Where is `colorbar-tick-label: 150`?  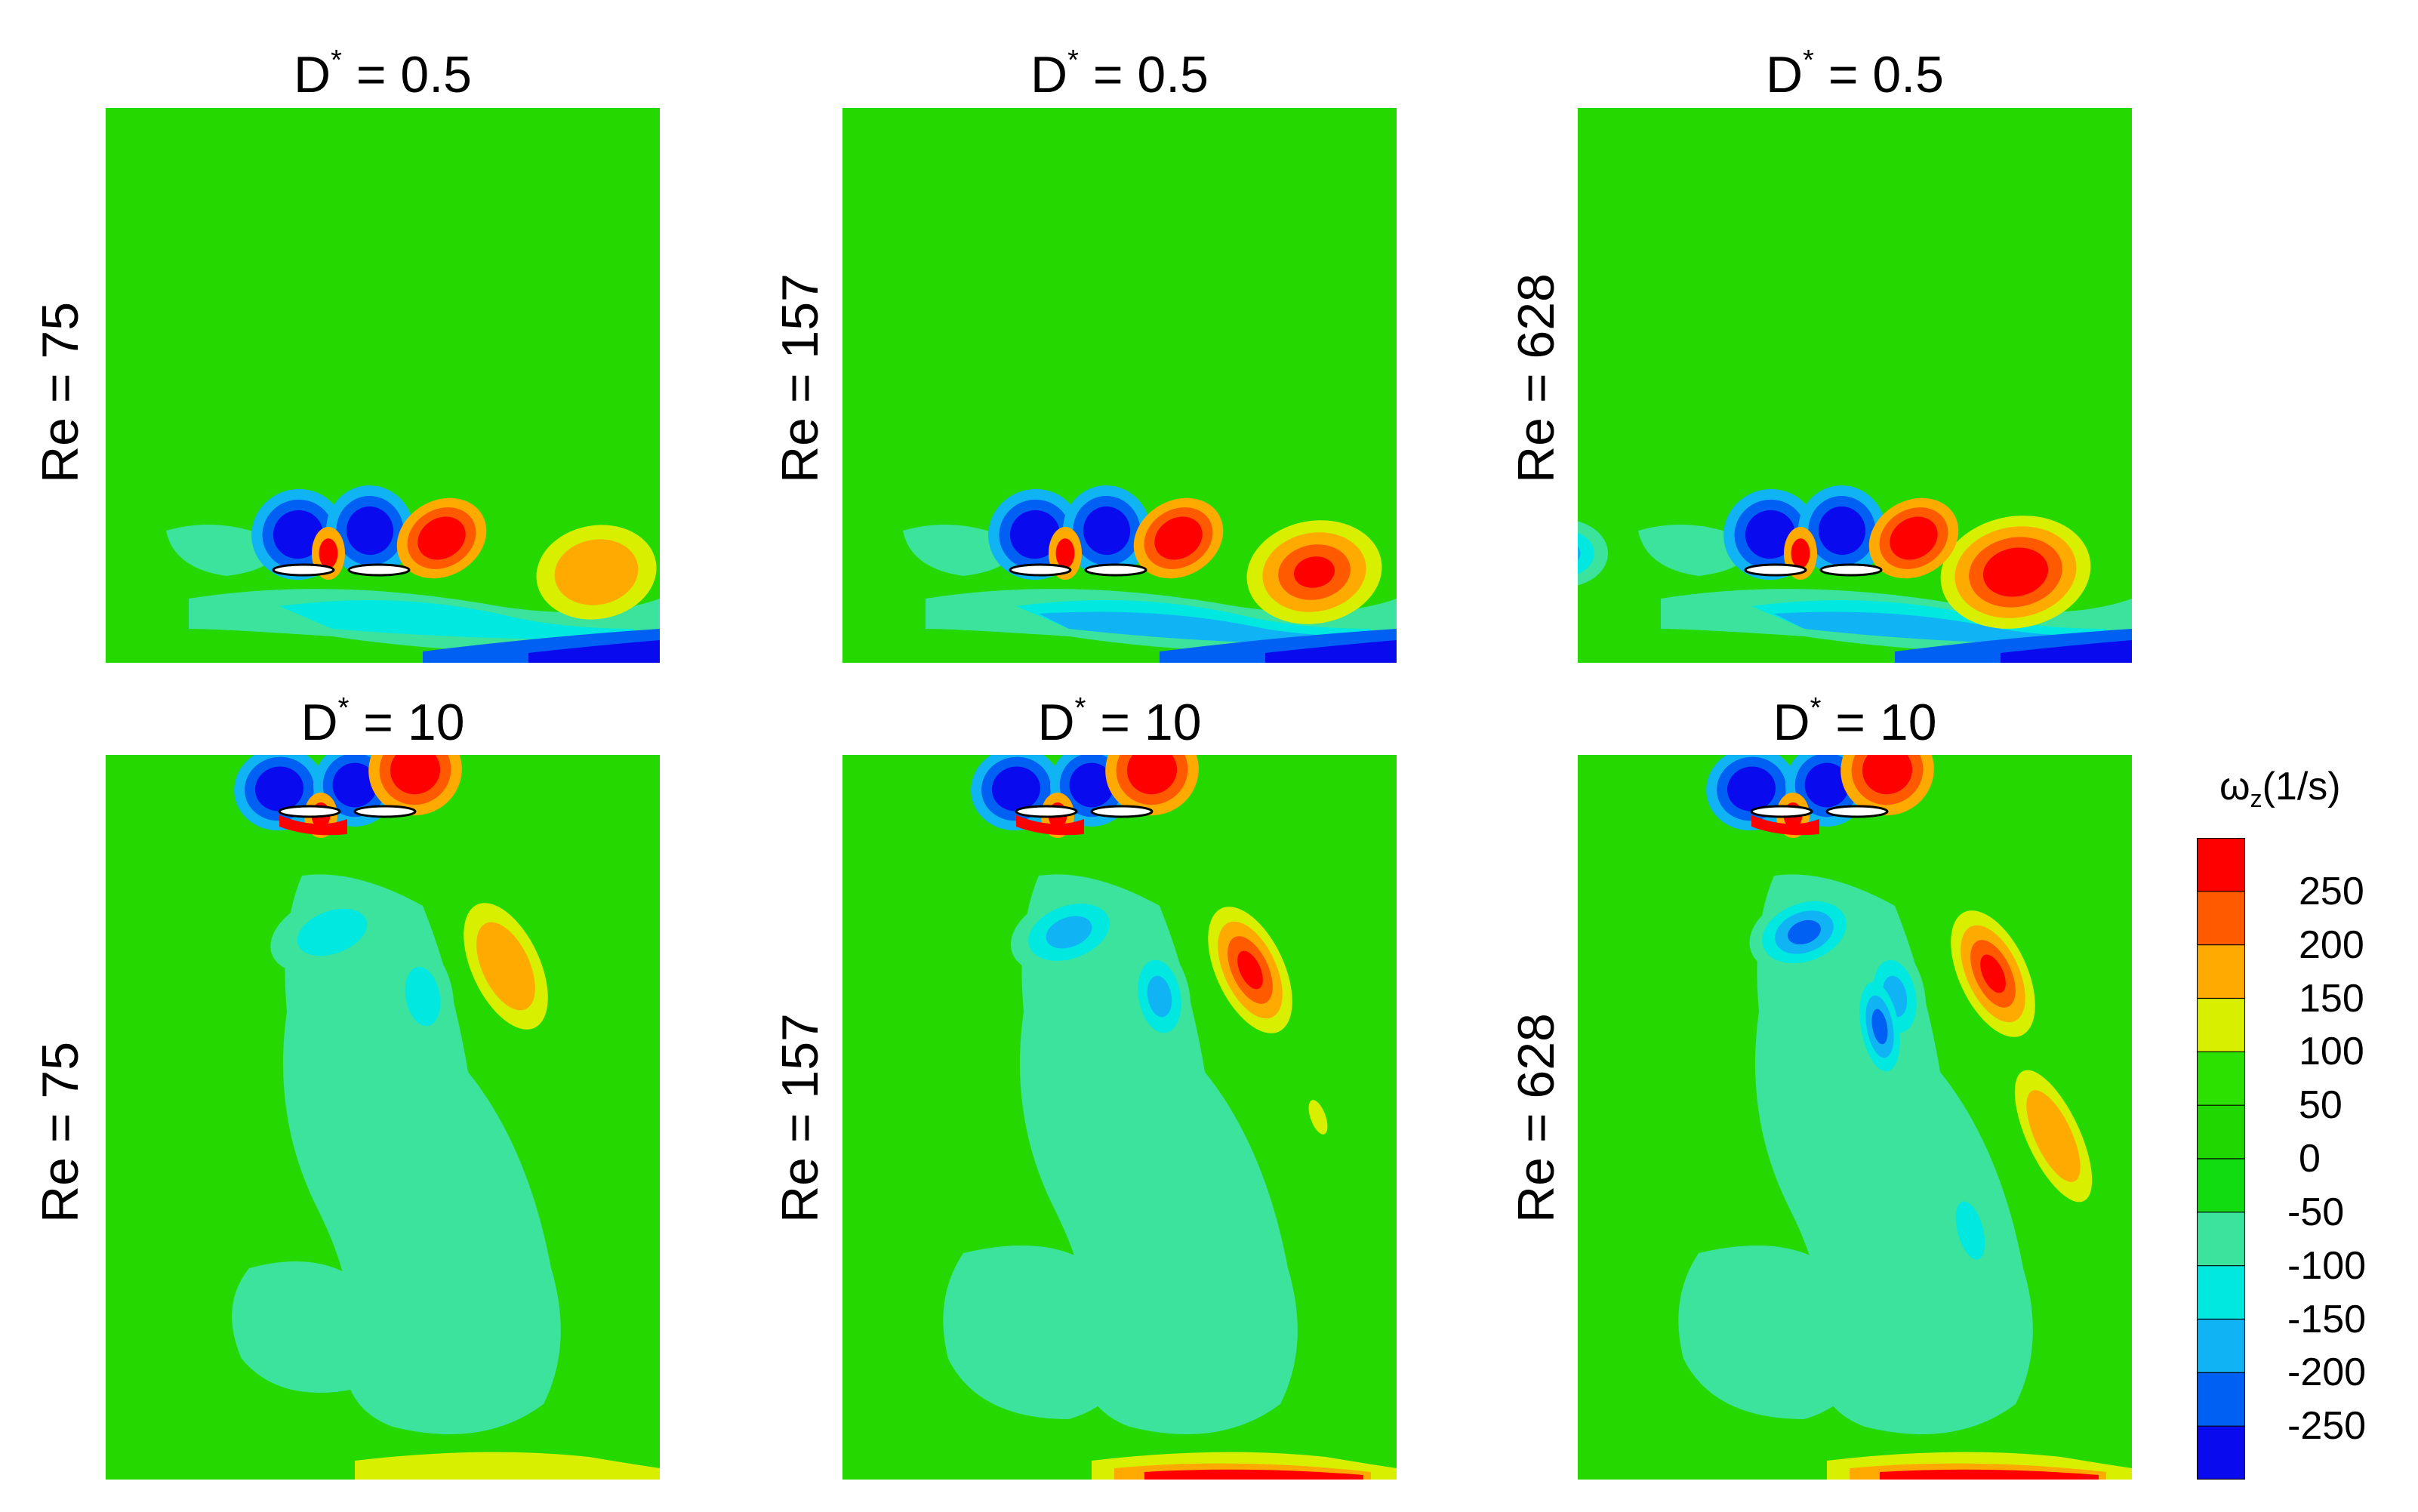 colorbar-tick-label: 150 is located at coordinates (2331, 998).